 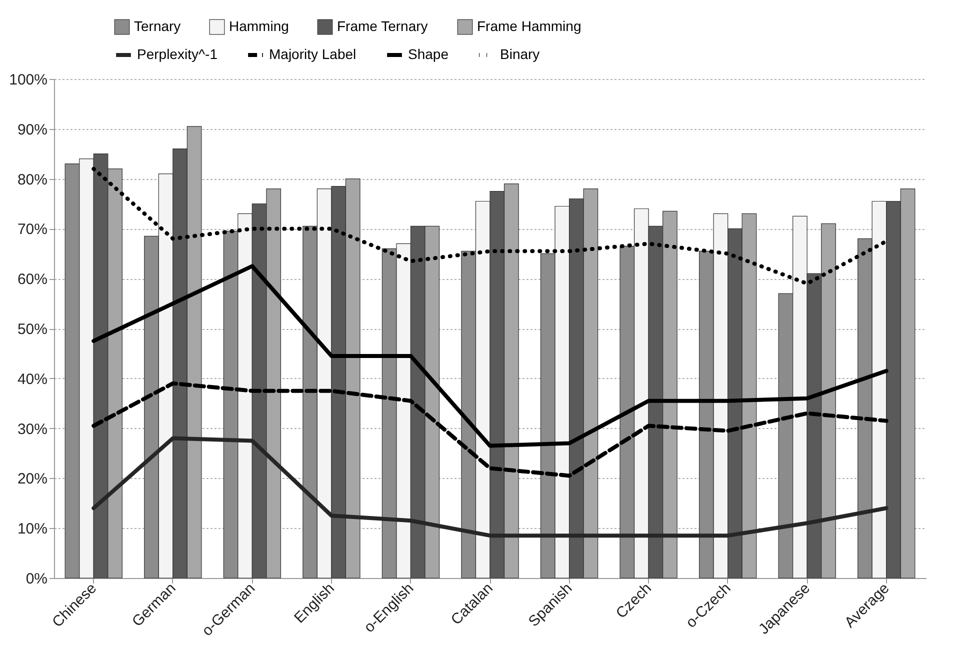 I want to click on y-tick-label: 20%, so click(x=32, y=479).